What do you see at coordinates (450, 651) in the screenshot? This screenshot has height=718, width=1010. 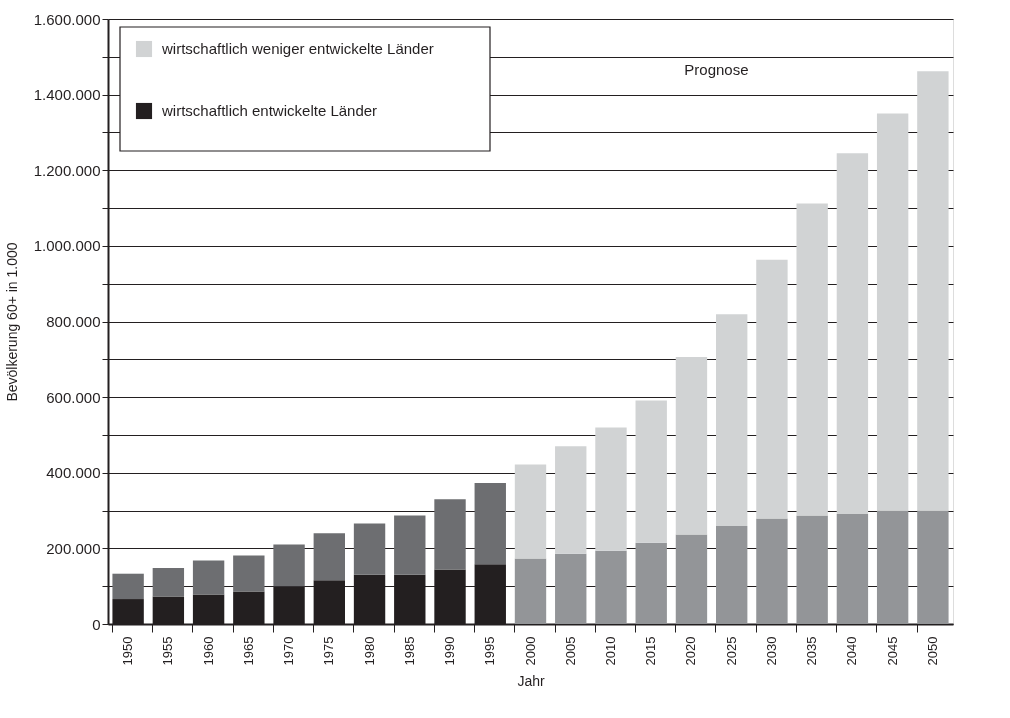 I see `x-tick-label: 1990` at bounding box center [450, 651].